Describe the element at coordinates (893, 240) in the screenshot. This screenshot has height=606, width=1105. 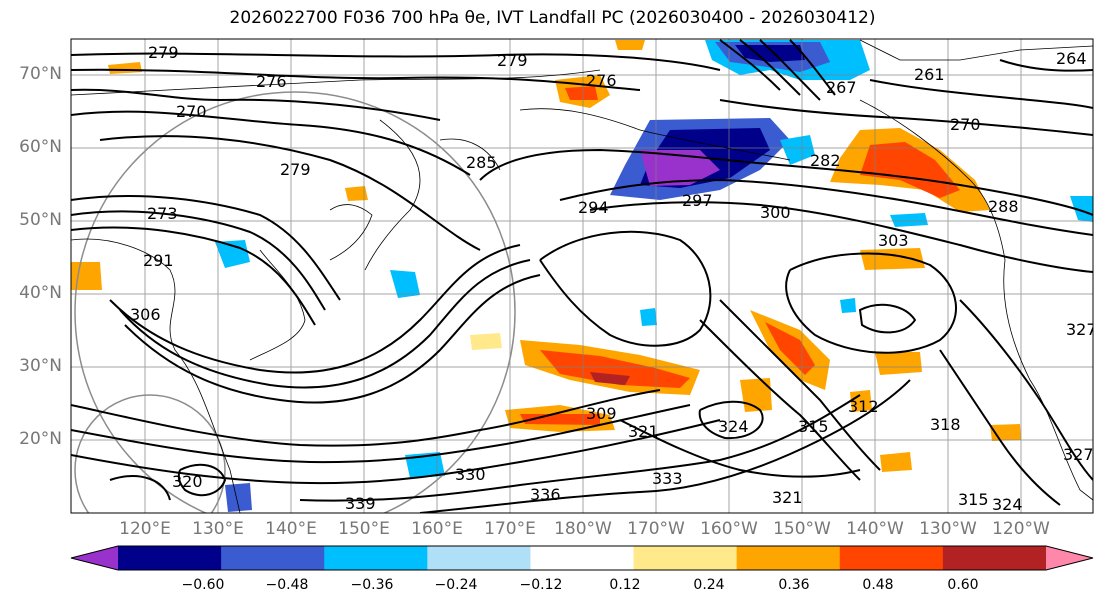
I see `contour-label: 303` at that location.